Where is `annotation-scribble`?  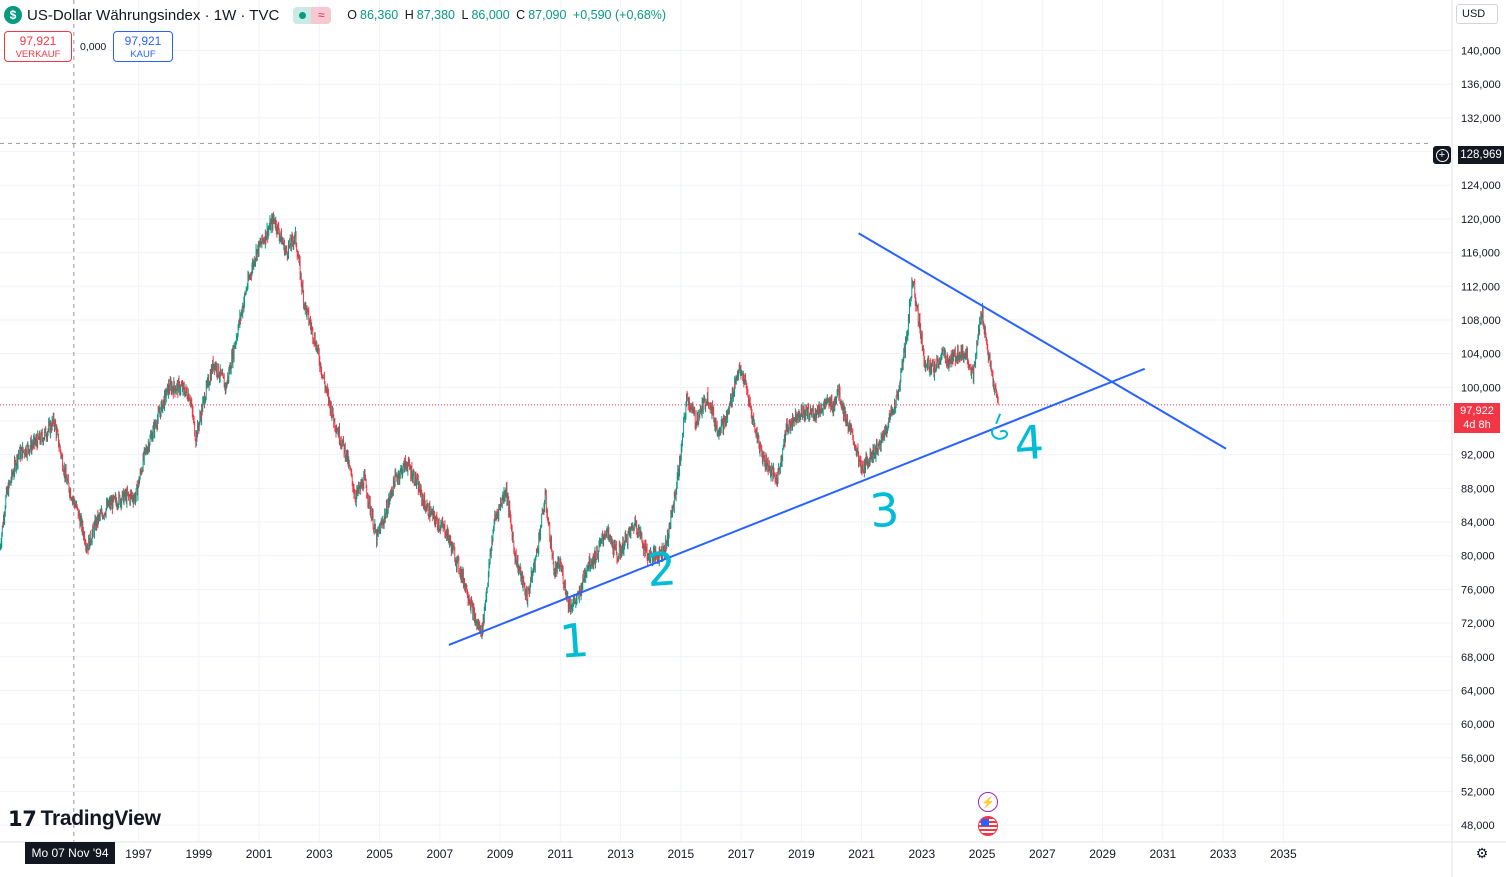
annotation-scribble is located at coordinates (1000, 426).